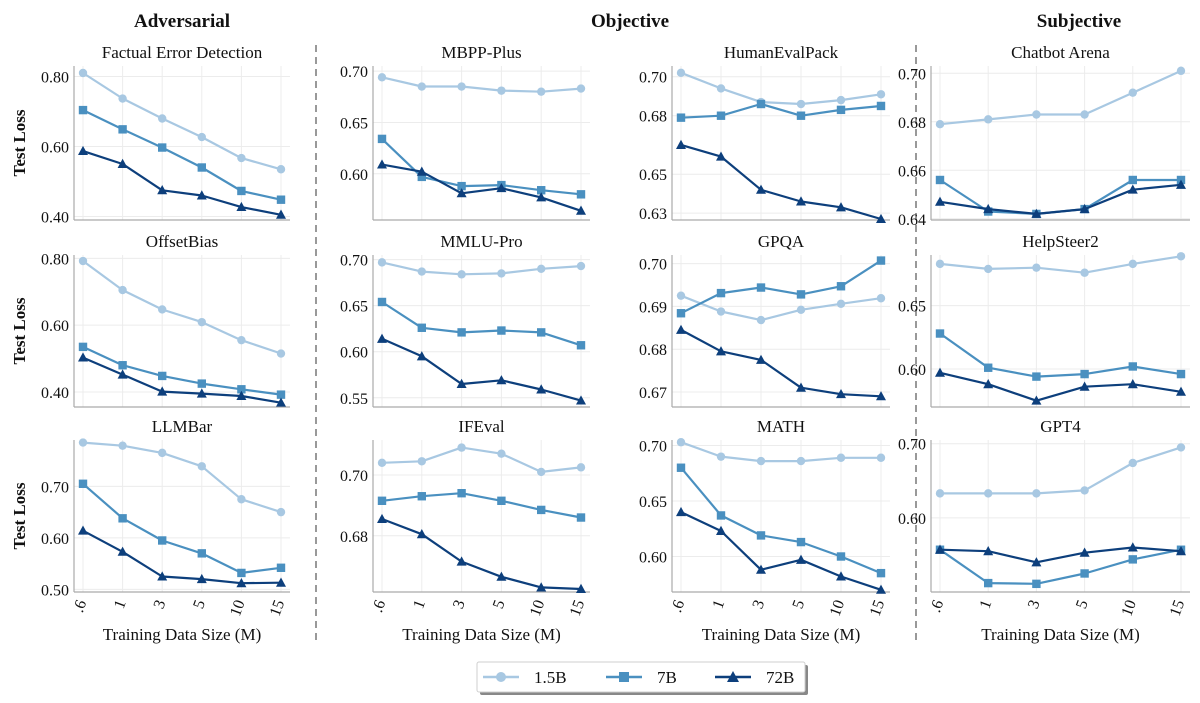  Describe the element at coordinates (481, 52) in the screenshot. I see `panel-title-mbpp-plus: MBPP-Plus` at that location.